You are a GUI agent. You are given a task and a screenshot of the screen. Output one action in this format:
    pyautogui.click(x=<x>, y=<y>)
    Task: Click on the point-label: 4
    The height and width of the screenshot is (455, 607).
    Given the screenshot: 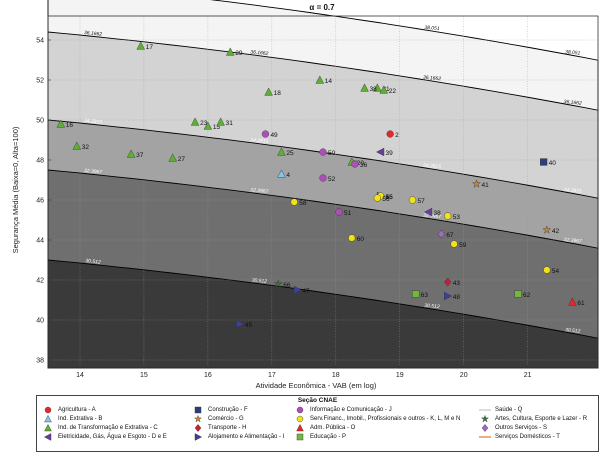 What is the action you would take?
    pyautogui.click(x=288, y=175)
    